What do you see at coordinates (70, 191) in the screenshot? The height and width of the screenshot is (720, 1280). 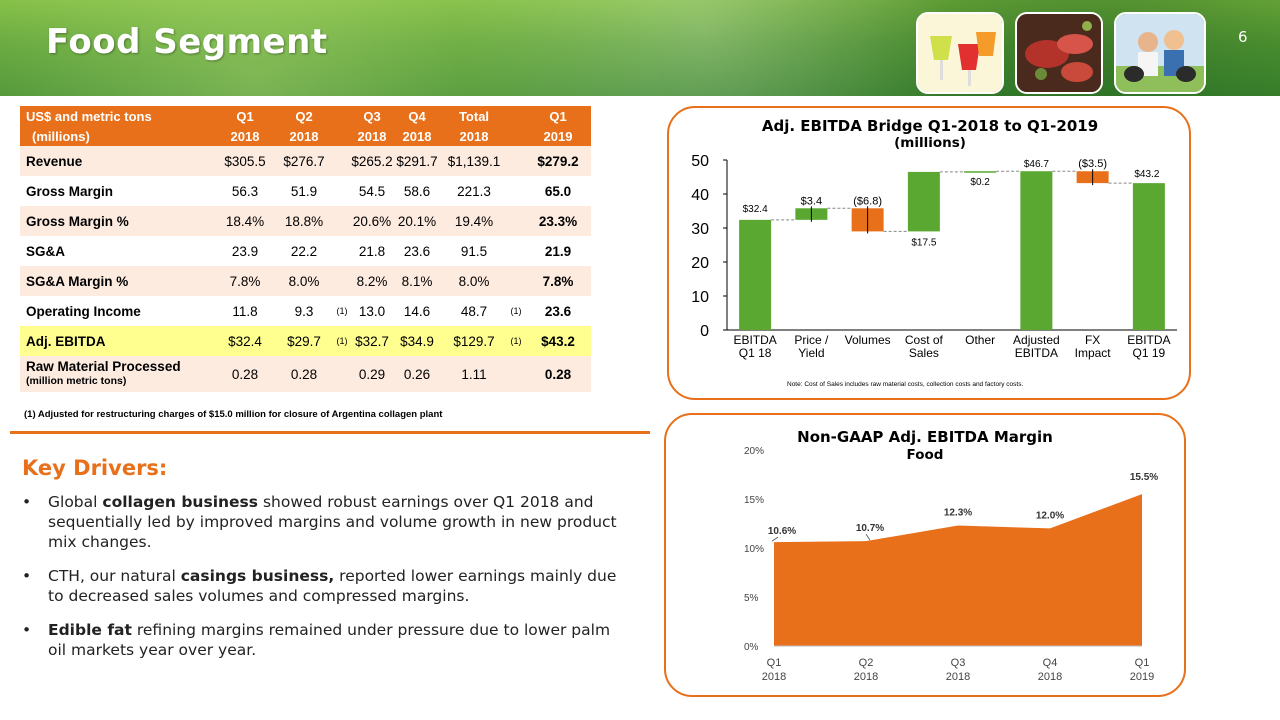 I see `row-label: Gross Margin` at bounding box center [70, 191].